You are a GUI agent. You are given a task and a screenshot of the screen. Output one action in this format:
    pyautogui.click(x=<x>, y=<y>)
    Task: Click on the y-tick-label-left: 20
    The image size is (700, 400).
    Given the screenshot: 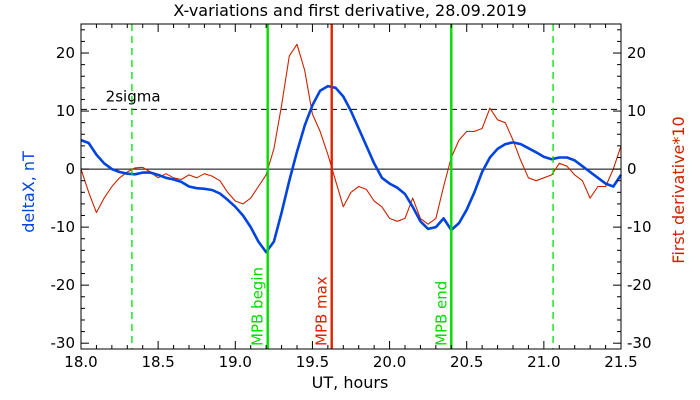 What is the action you would take?
    pyautogui.click(x=65, y=53)
    